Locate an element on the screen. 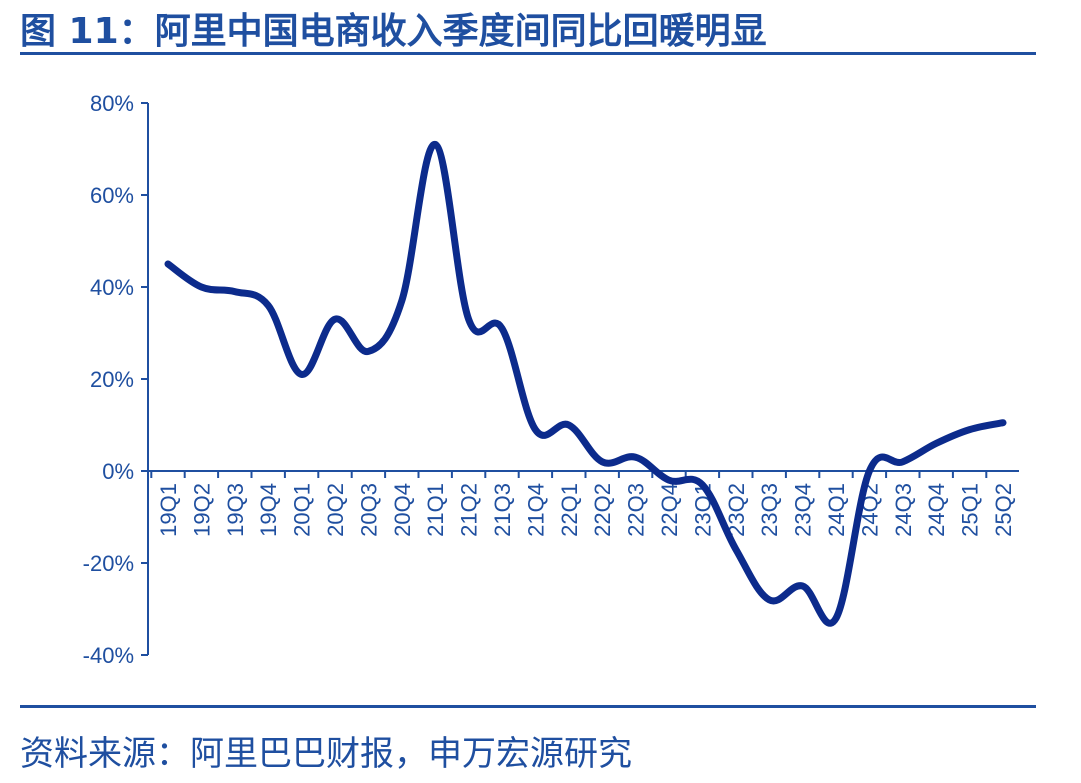 The width and height of the screenshot is (1081, 783). x-tick-label: 20Q4 is located at coordinates (402, 510).